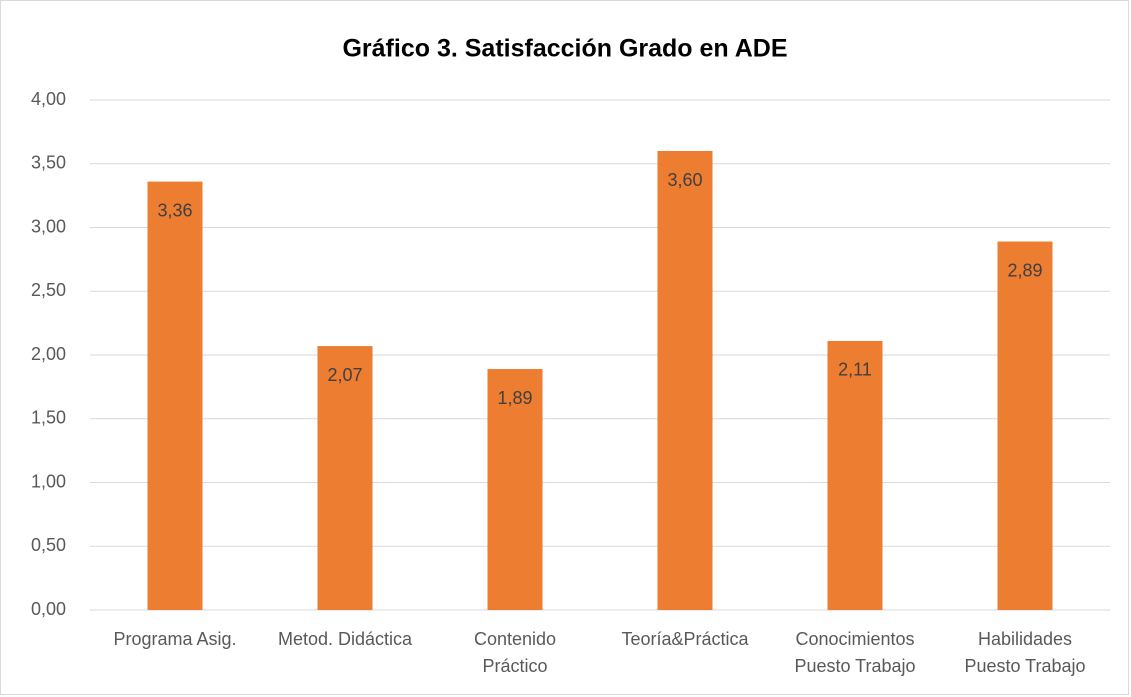 Image resolution: width=1131 pixels, height=697 pixels. What do you see at coordinates (514, 398) in the screenshot?
I see `data-label: 1,89` at bounding box center [514, 398].